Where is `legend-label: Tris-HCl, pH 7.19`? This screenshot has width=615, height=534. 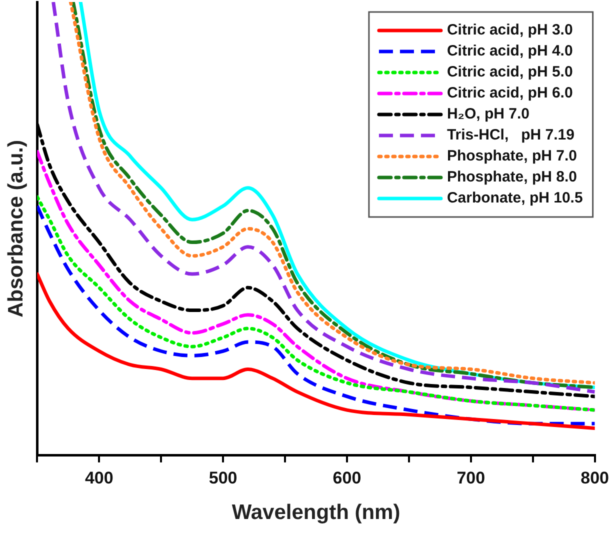 legend-label: Tris-HCl, pH 7.19 is located at coordinates (510, 135).